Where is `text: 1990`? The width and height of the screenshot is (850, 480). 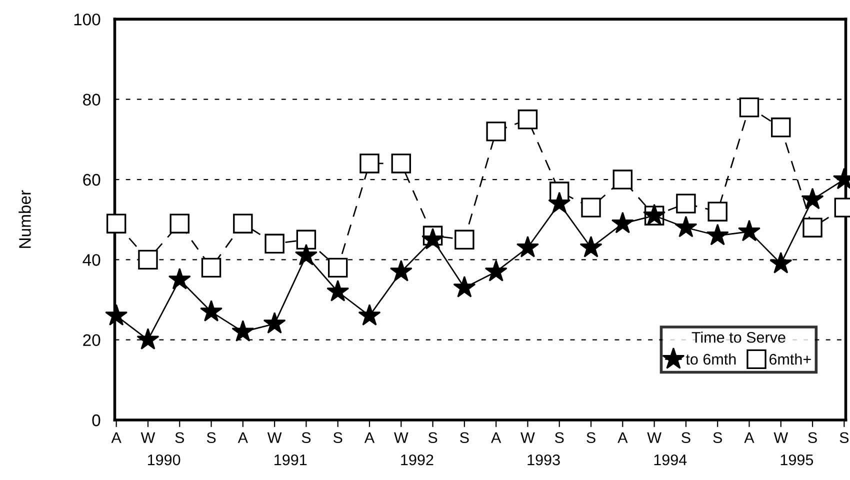
text: 1990 is located at coordinates (164, 460).